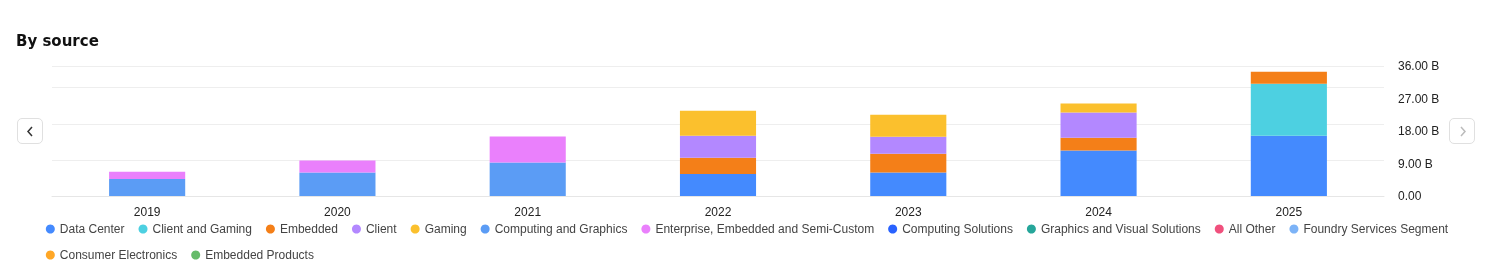 The height and width of the screenshot is (280, 1494). Describe the element at coordinates (381, 229) in the screenshot. I see `legend-label: Client` at that location.